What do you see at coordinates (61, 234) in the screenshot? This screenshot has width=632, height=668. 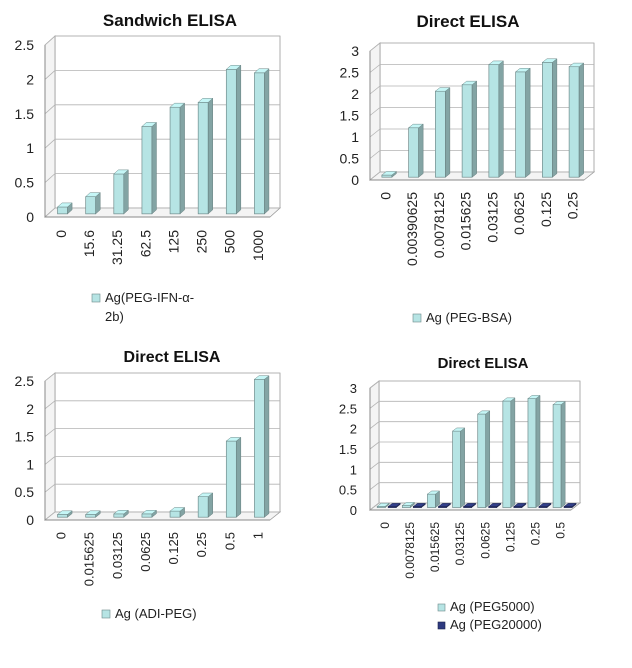 I see `x-tick-label: 0` at bounding box center [61, 234].